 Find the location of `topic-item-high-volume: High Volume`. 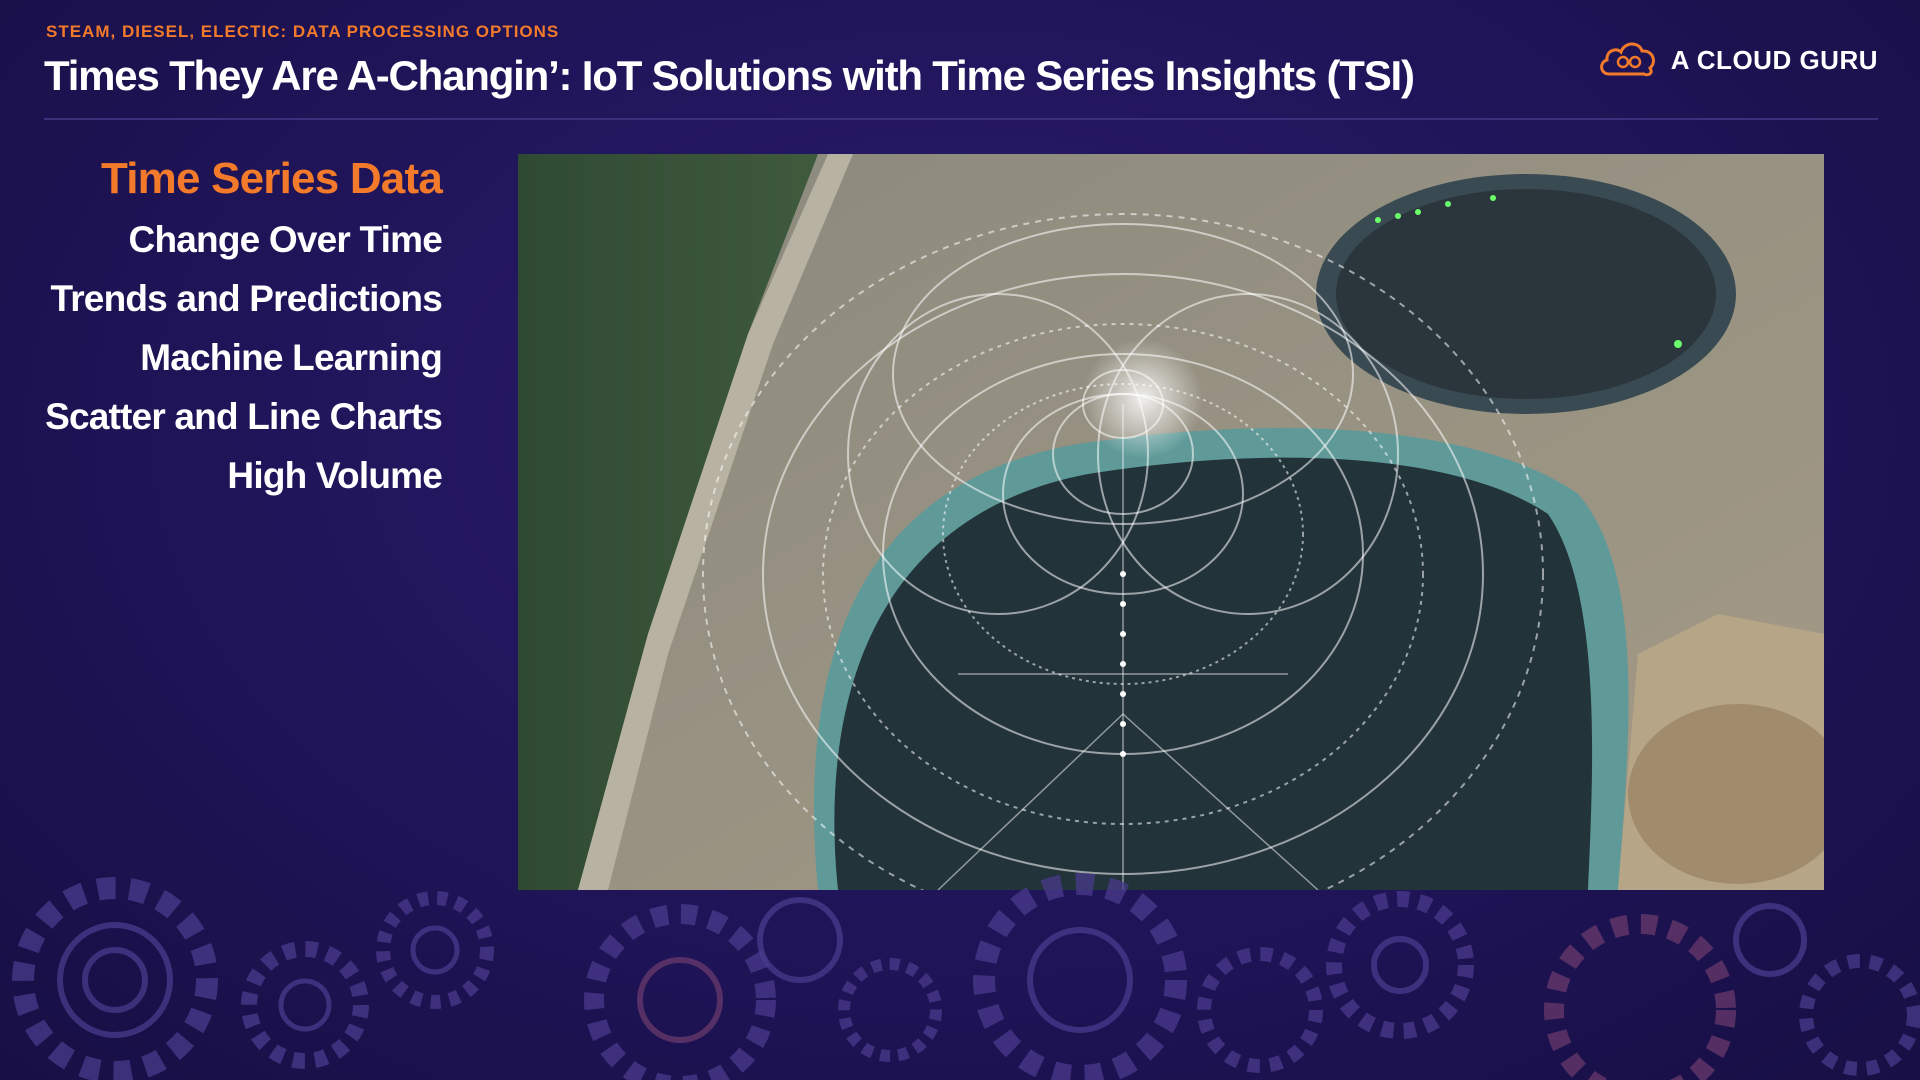

topic-item-high-volume: High Volume is located at coordinates (334, 475).